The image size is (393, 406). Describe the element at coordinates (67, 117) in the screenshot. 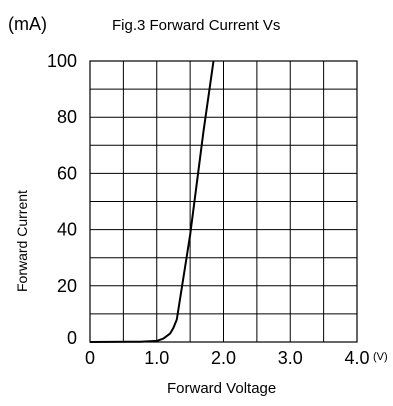

I see `y-tick-label: 80` at that location.